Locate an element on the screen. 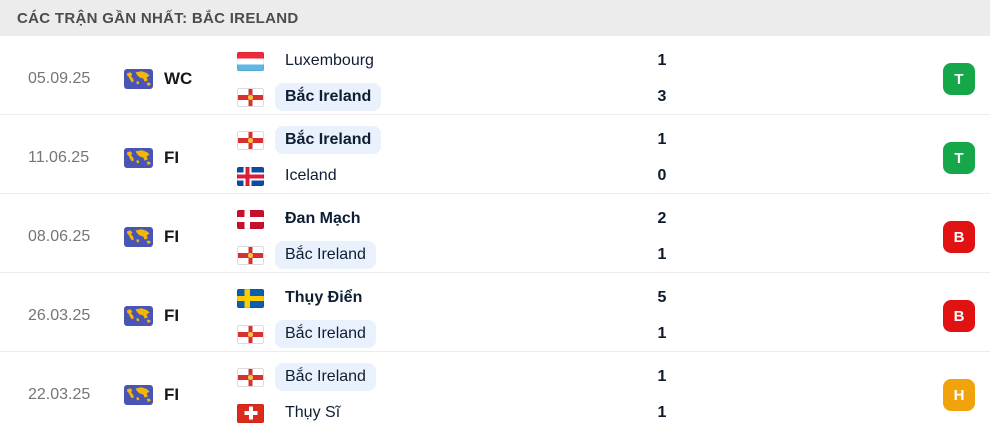  match-date: 26.03.25 is located at coordinates (59, 315).